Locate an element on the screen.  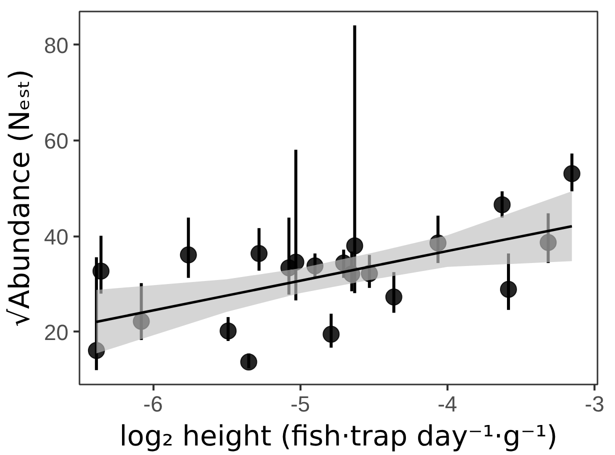
x-tick-label: -4 is located at coordinates (448, 404).